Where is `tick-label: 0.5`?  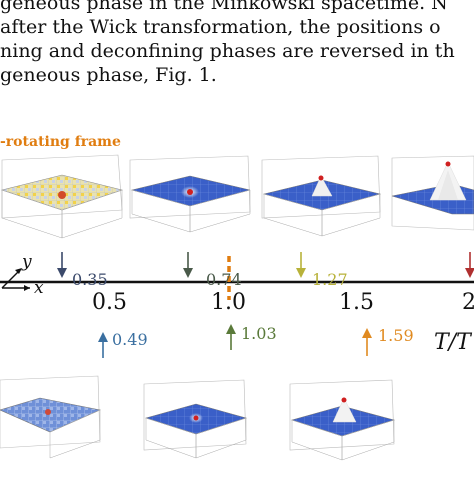
tick-label: 0.5 is located at coordinates (109, 302).